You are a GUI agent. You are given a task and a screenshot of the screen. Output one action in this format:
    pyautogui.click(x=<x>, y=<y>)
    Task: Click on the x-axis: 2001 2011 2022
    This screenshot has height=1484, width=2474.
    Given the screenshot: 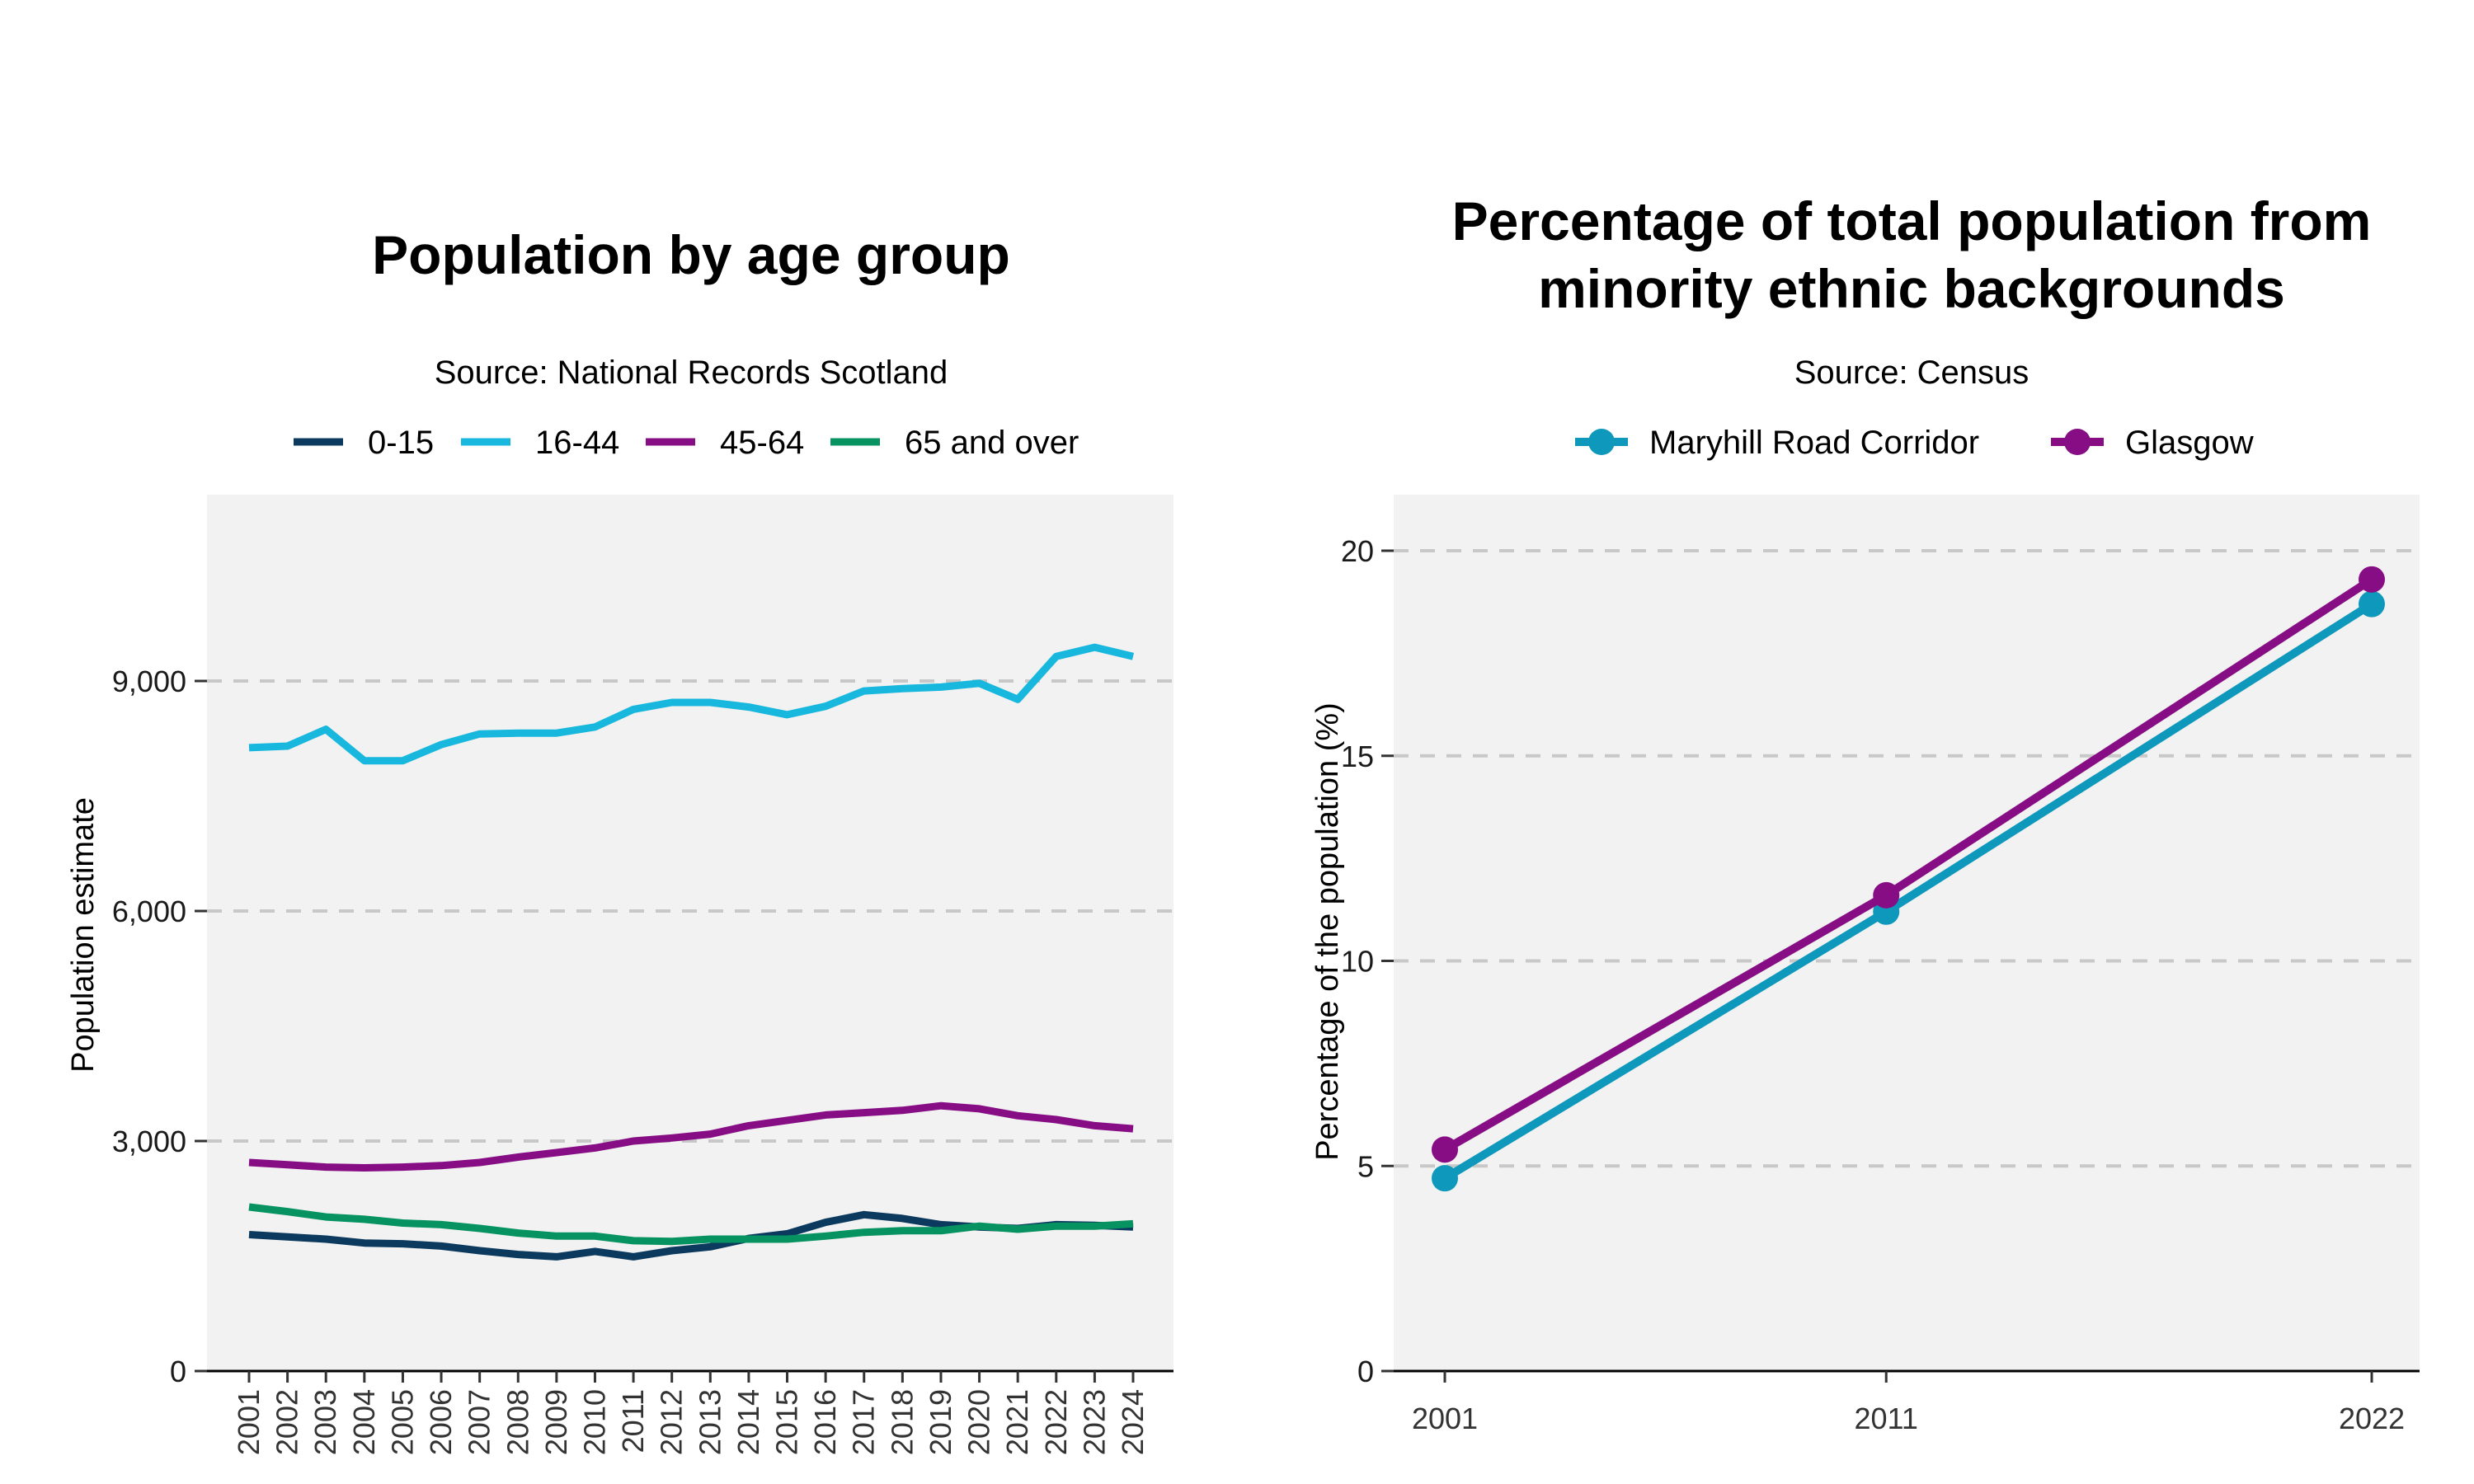 What is the action you would take?
    pyautogui.click(x=1907, y=1402)
    